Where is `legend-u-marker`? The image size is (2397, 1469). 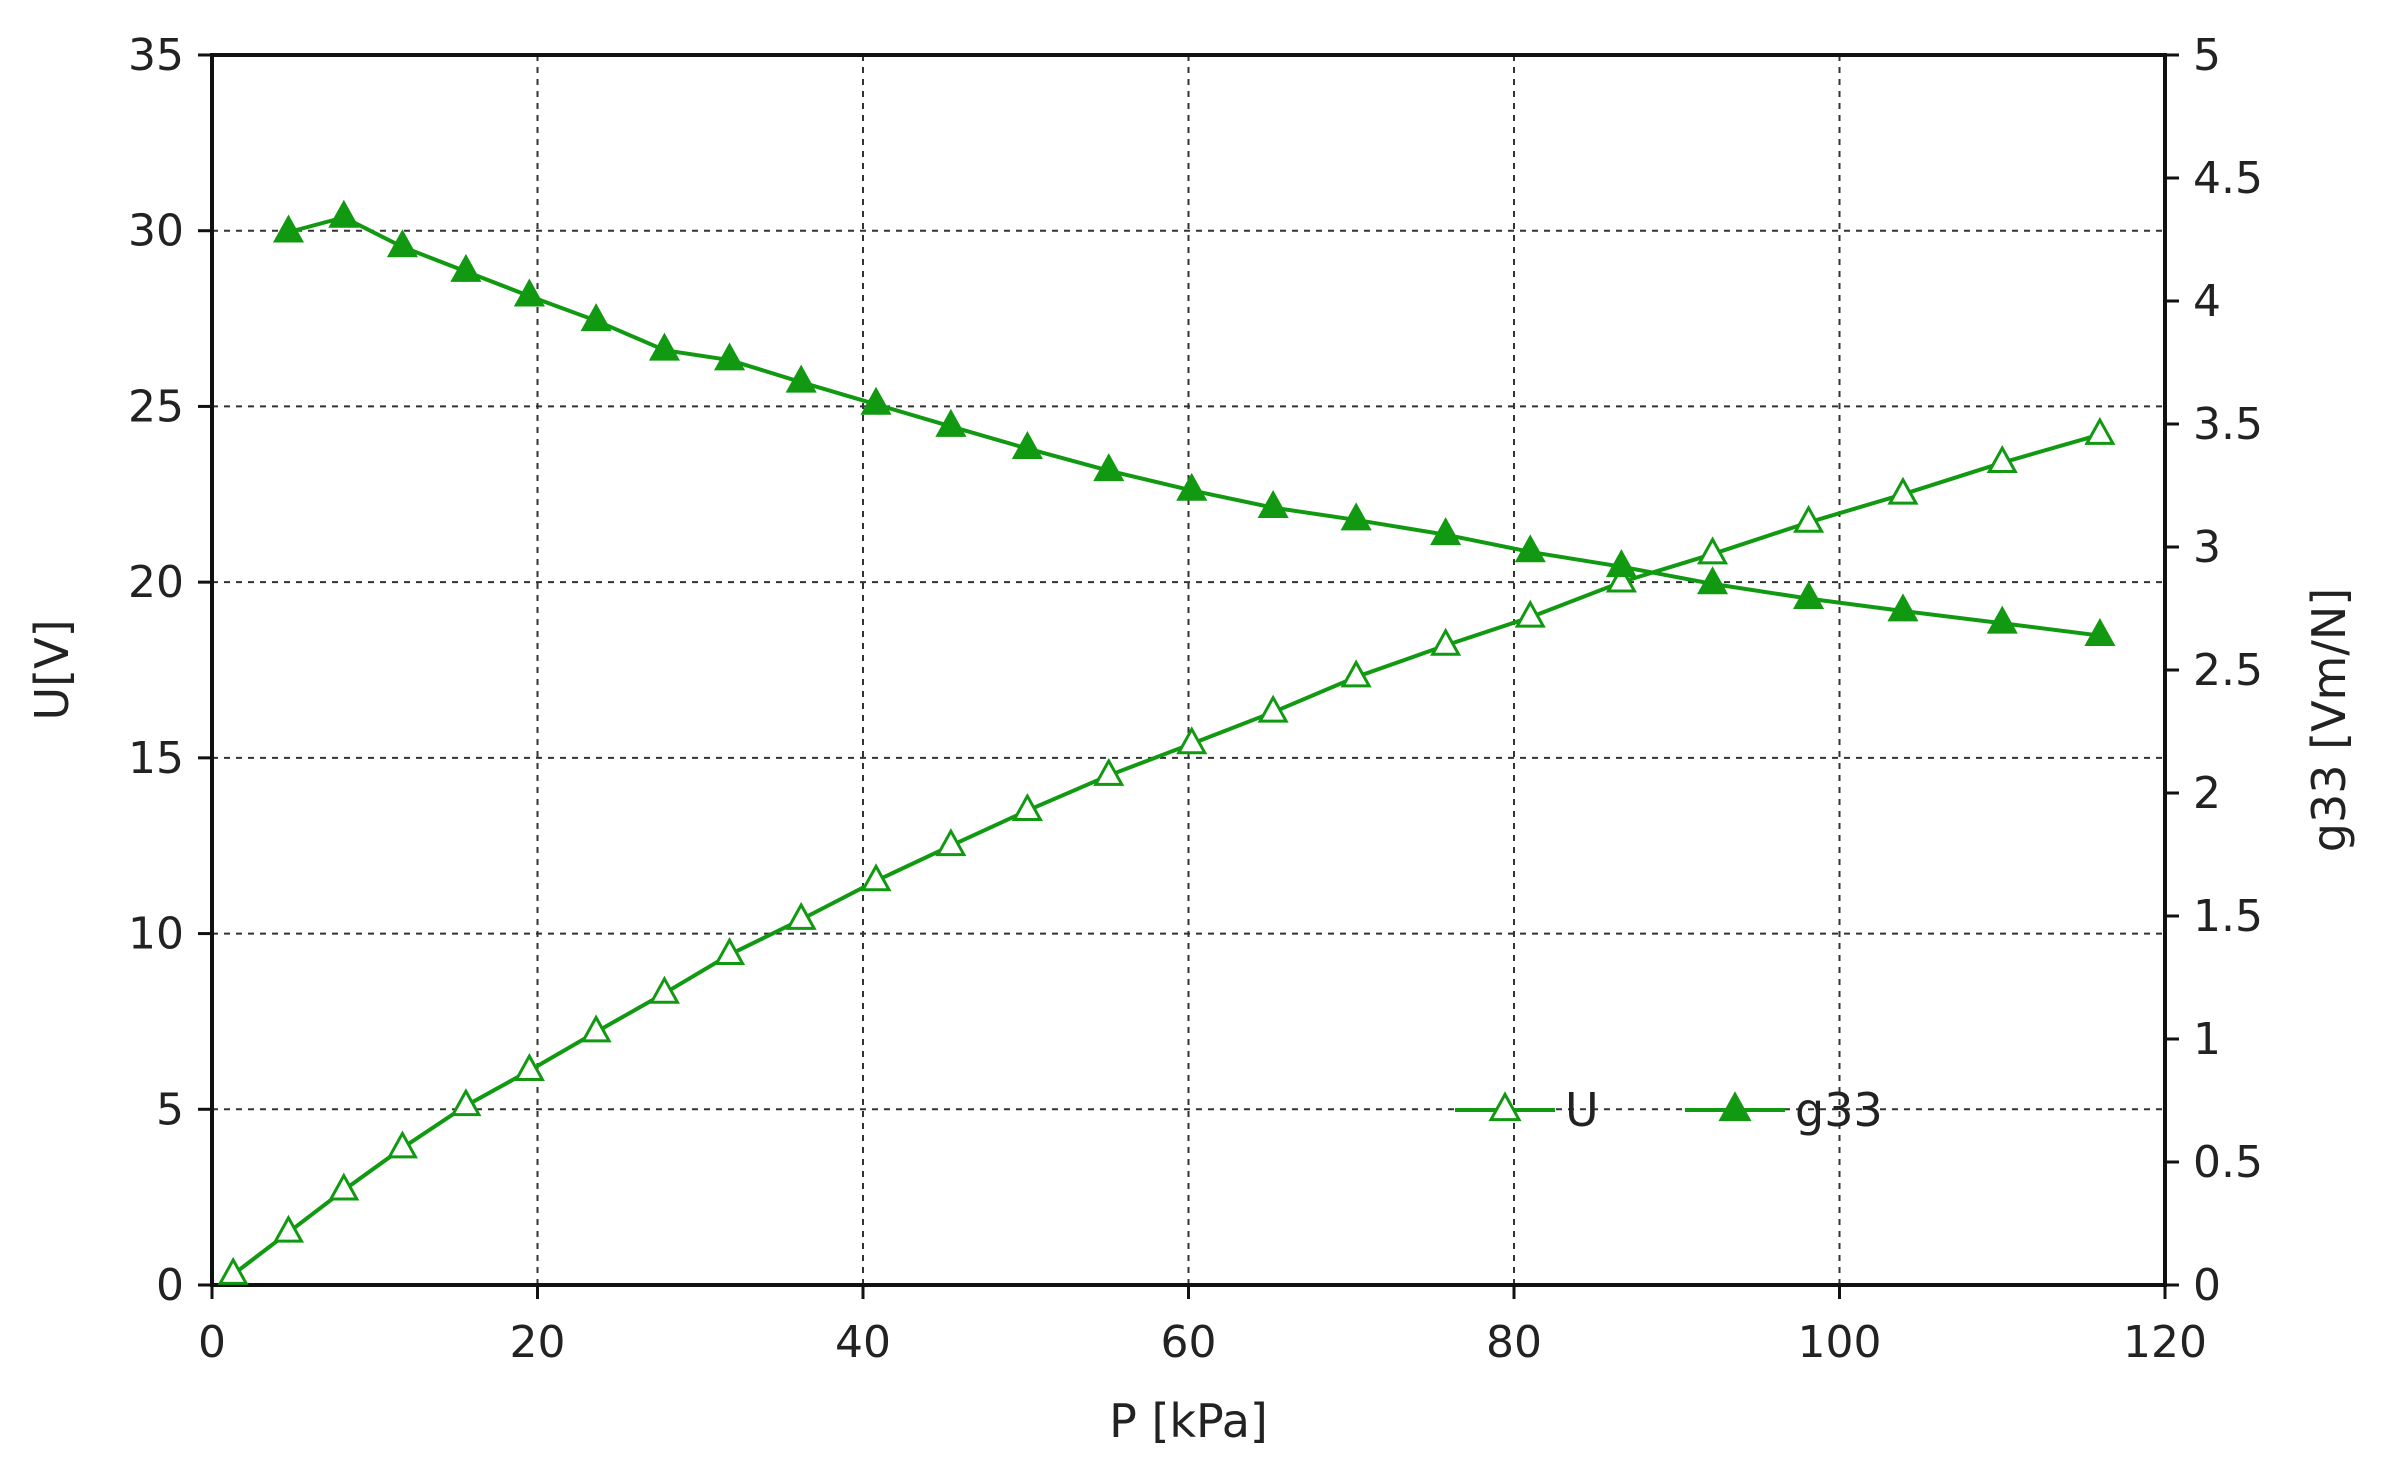 legend-u-marker is located at coordinates (1505, 1106).